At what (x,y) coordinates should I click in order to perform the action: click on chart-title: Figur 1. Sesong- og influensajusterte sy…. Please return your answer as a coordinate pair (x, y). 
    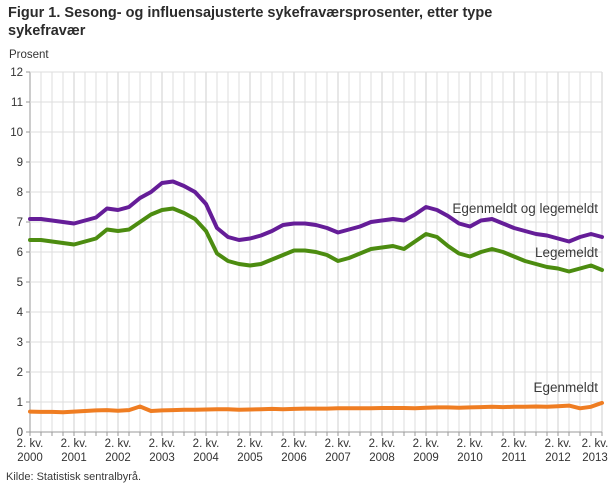
    Looking at the image, I should click on (250, 22).